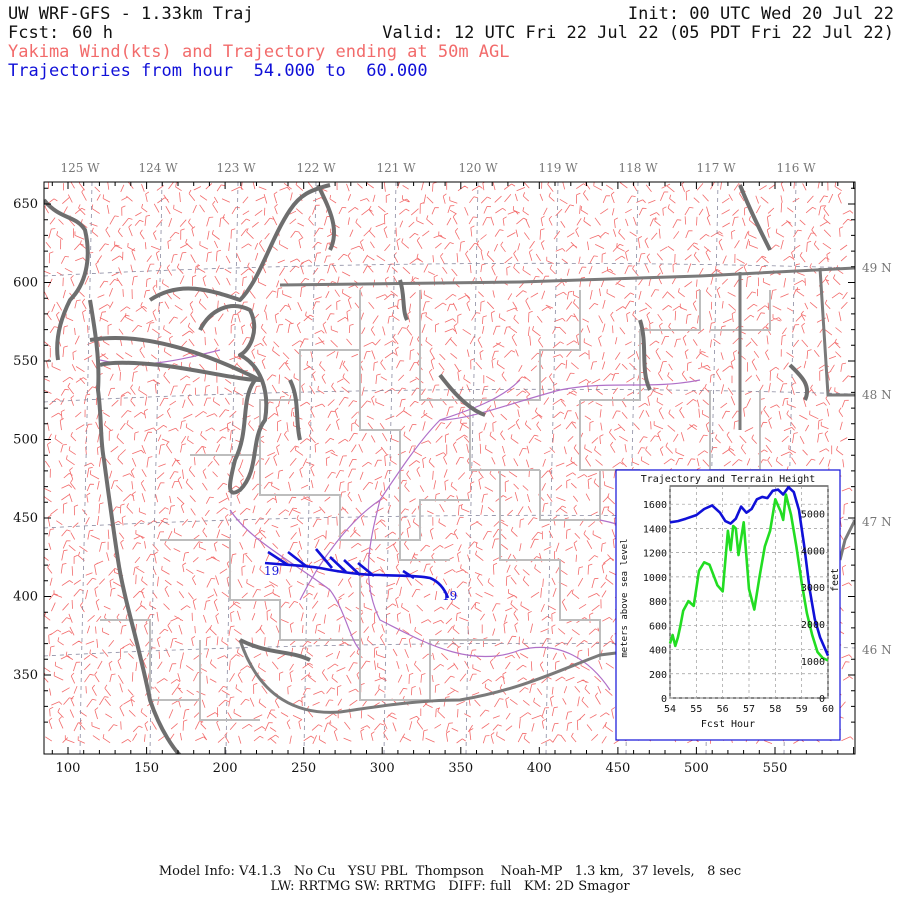 The height and width of the screenshot is (900, 900). Describe the element at coordinates (558, 168) in the screenshot. I see `longitude-label: 119 W` at that location.